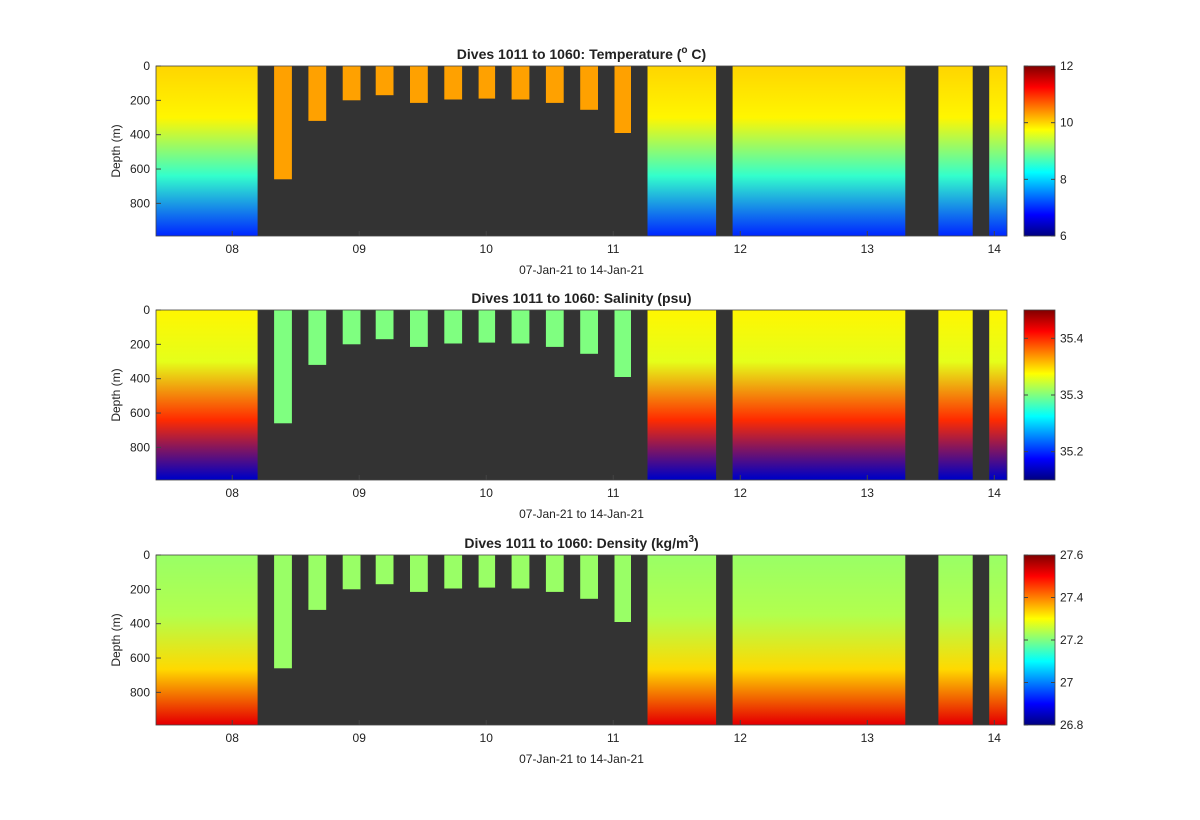  What do you see at coordinates (1067, 123) in the screenshot?
I see `colorbar-tick-label: 10` at bounding box center [1067, 123].